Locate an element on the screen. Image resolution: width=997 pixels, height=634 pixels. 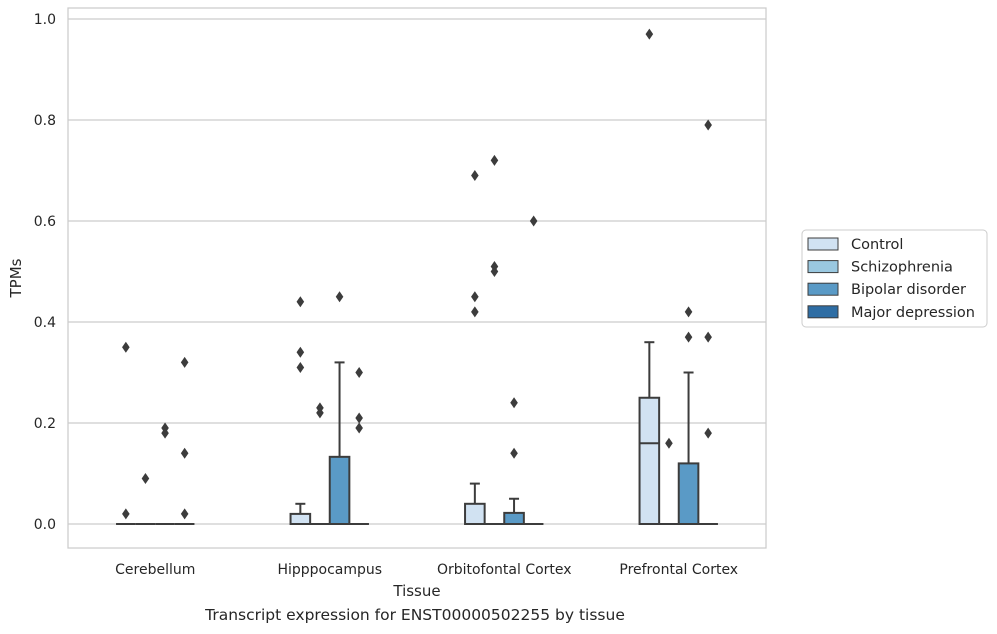
legend-entry: Control is located at coordinates (877, 245).